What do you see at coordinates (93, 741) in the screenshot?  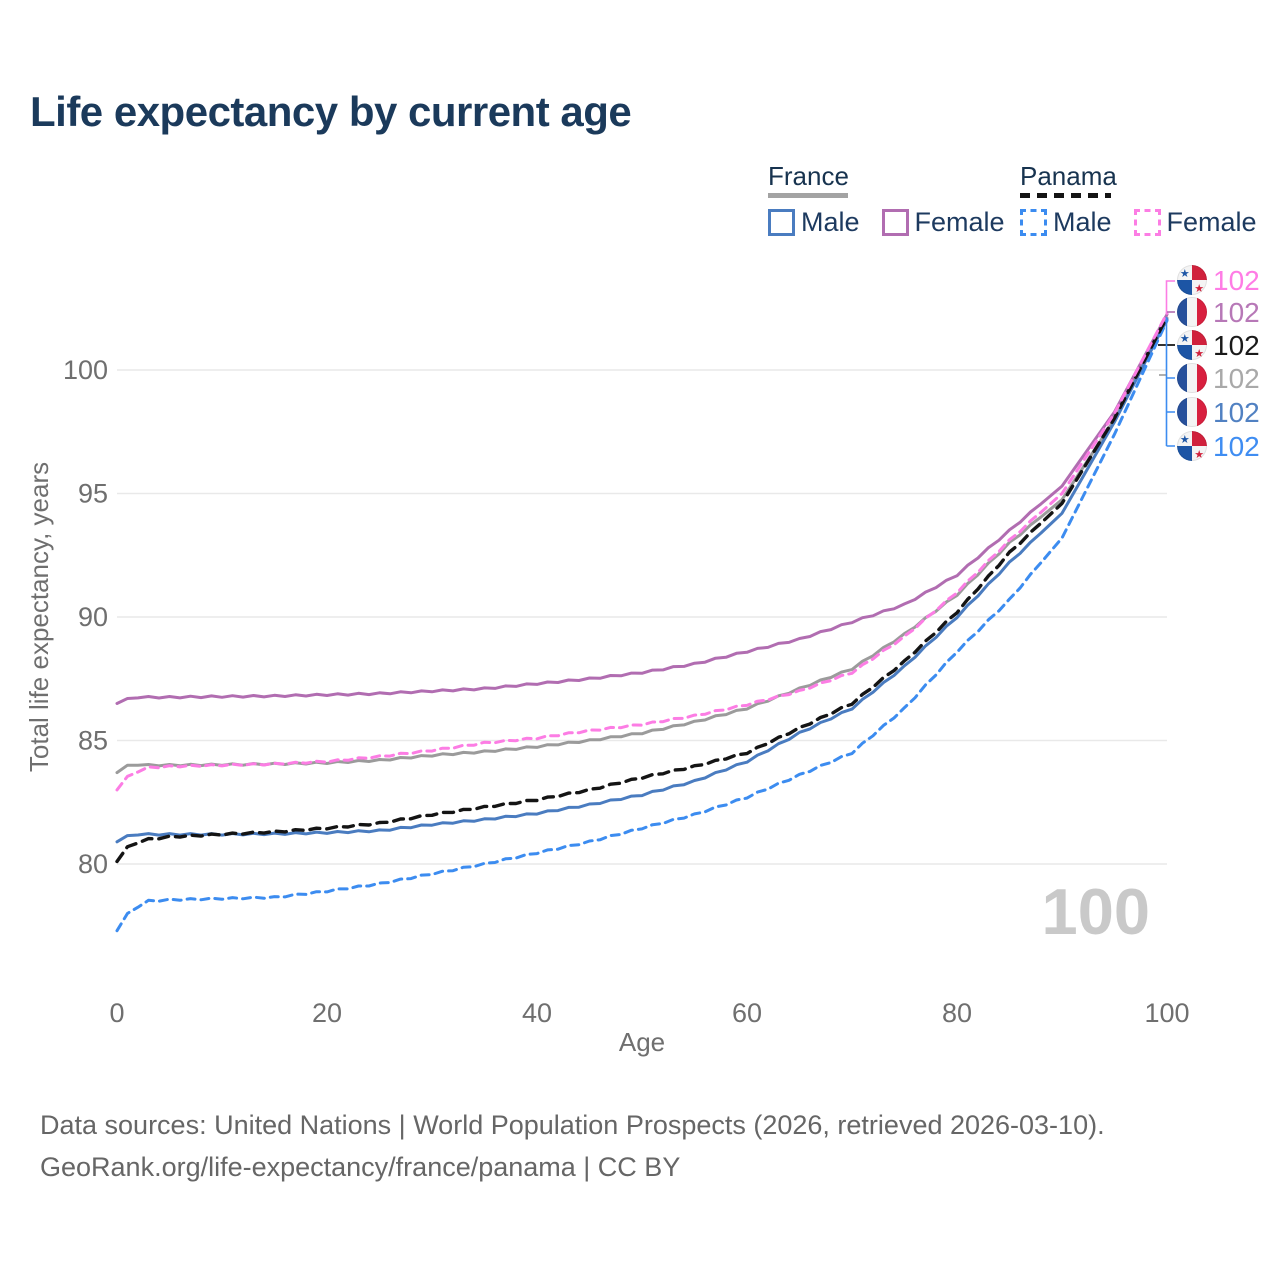 I see `y-tick-label: 85` at bounding box center [93, 741].